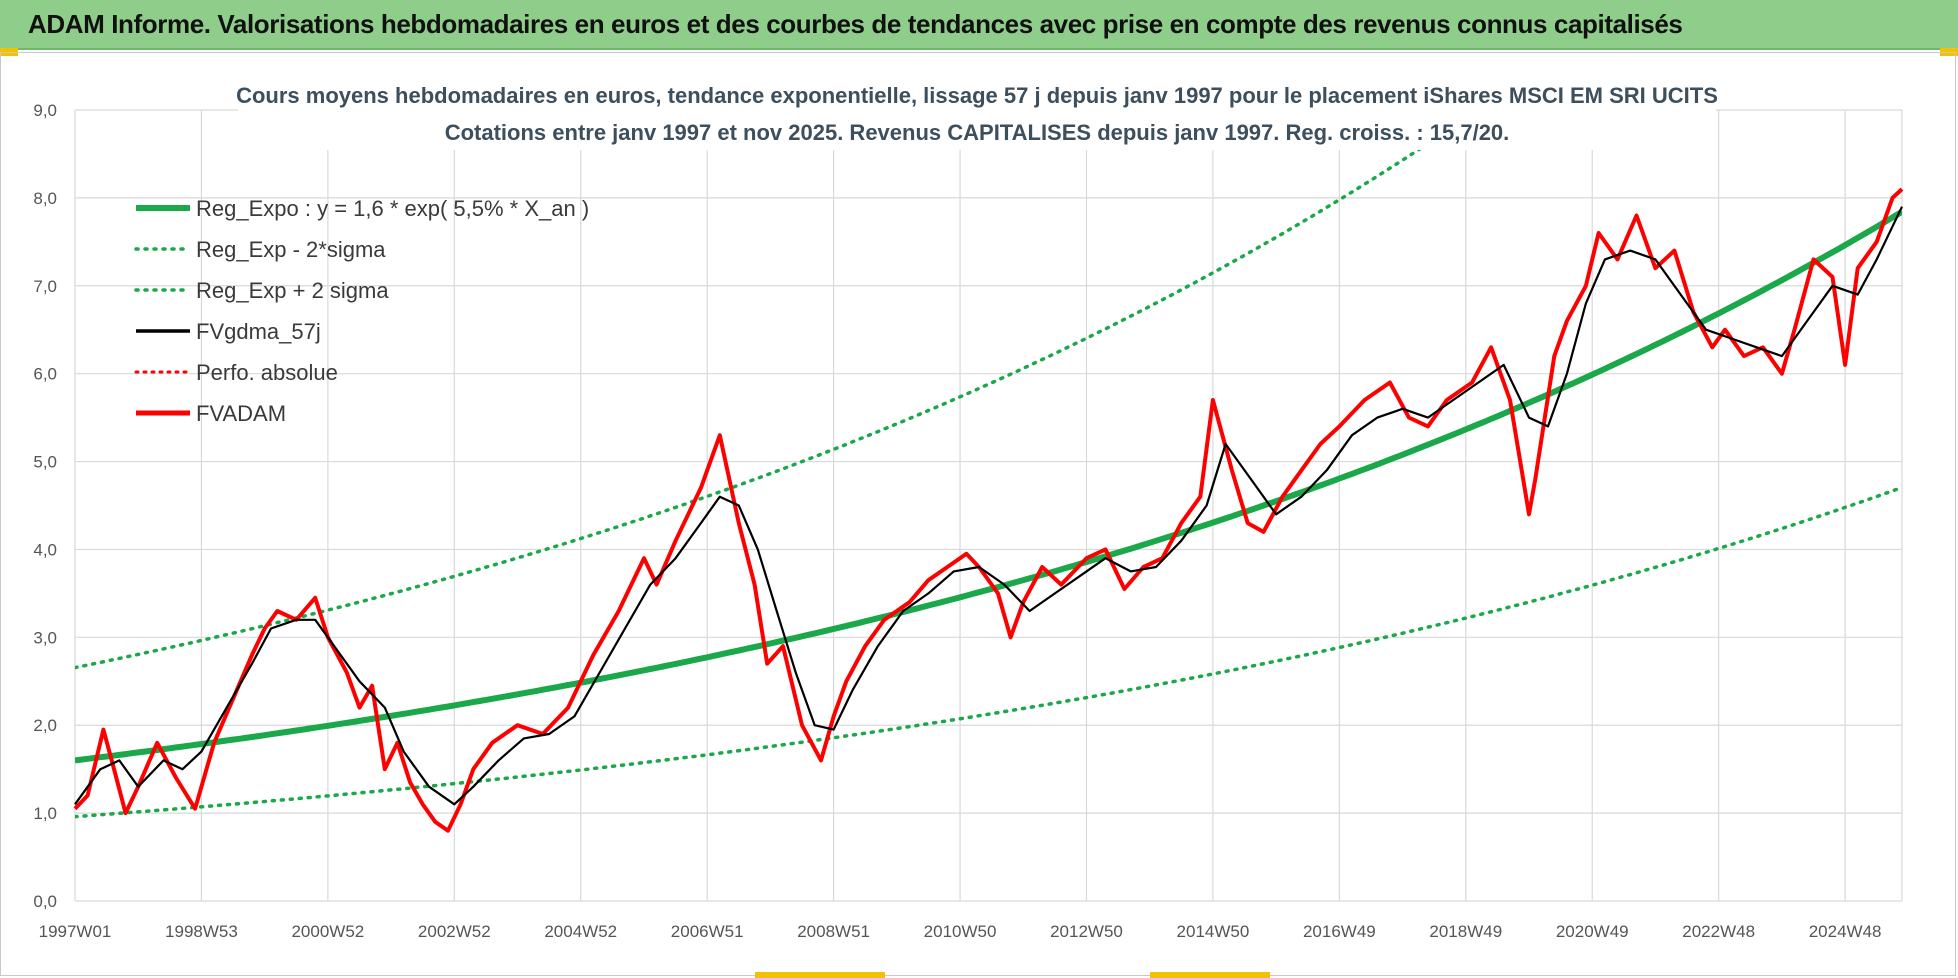 The width and height of the screenshot is (1958, 978). I want to click on legend-label: FVADAM, so click(241, 413).